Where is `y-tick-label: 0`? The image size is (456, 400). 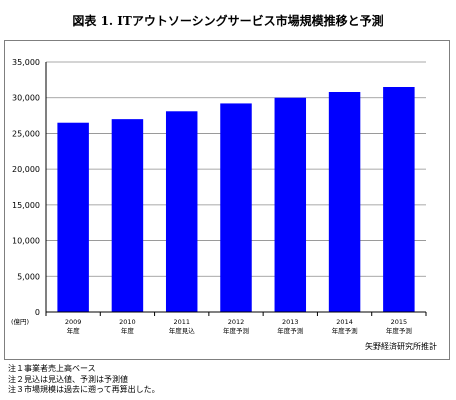
y-tick-label: 0 is located at coordinates (37, 312).